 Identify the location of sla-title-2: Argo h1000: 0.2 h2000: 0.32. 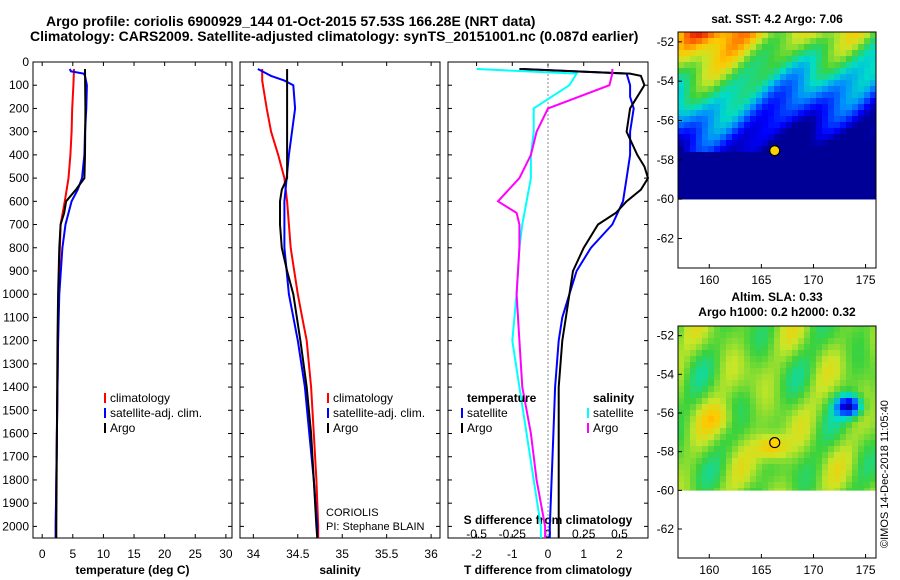
(777, 312).